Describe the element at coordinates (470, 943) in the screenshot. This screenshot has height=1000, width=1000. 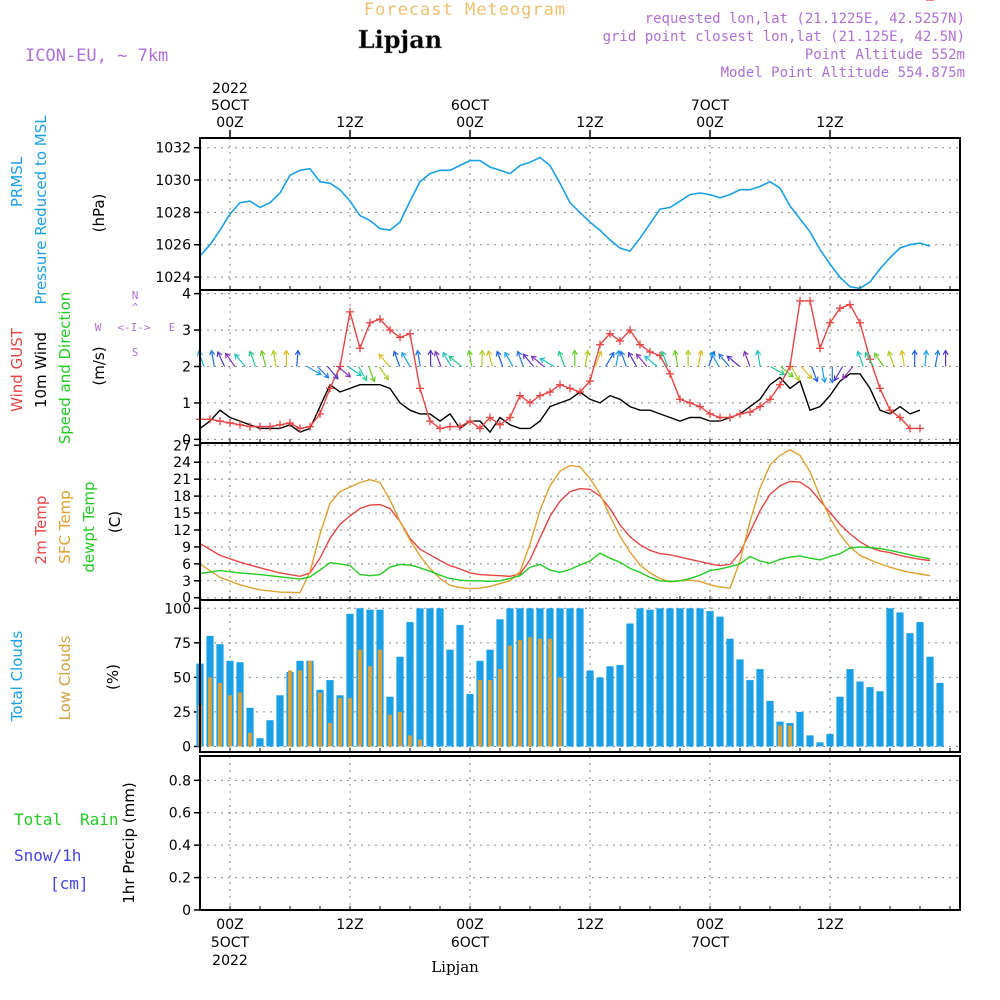
I see `bottom-time-label: 6OCT` at that location.